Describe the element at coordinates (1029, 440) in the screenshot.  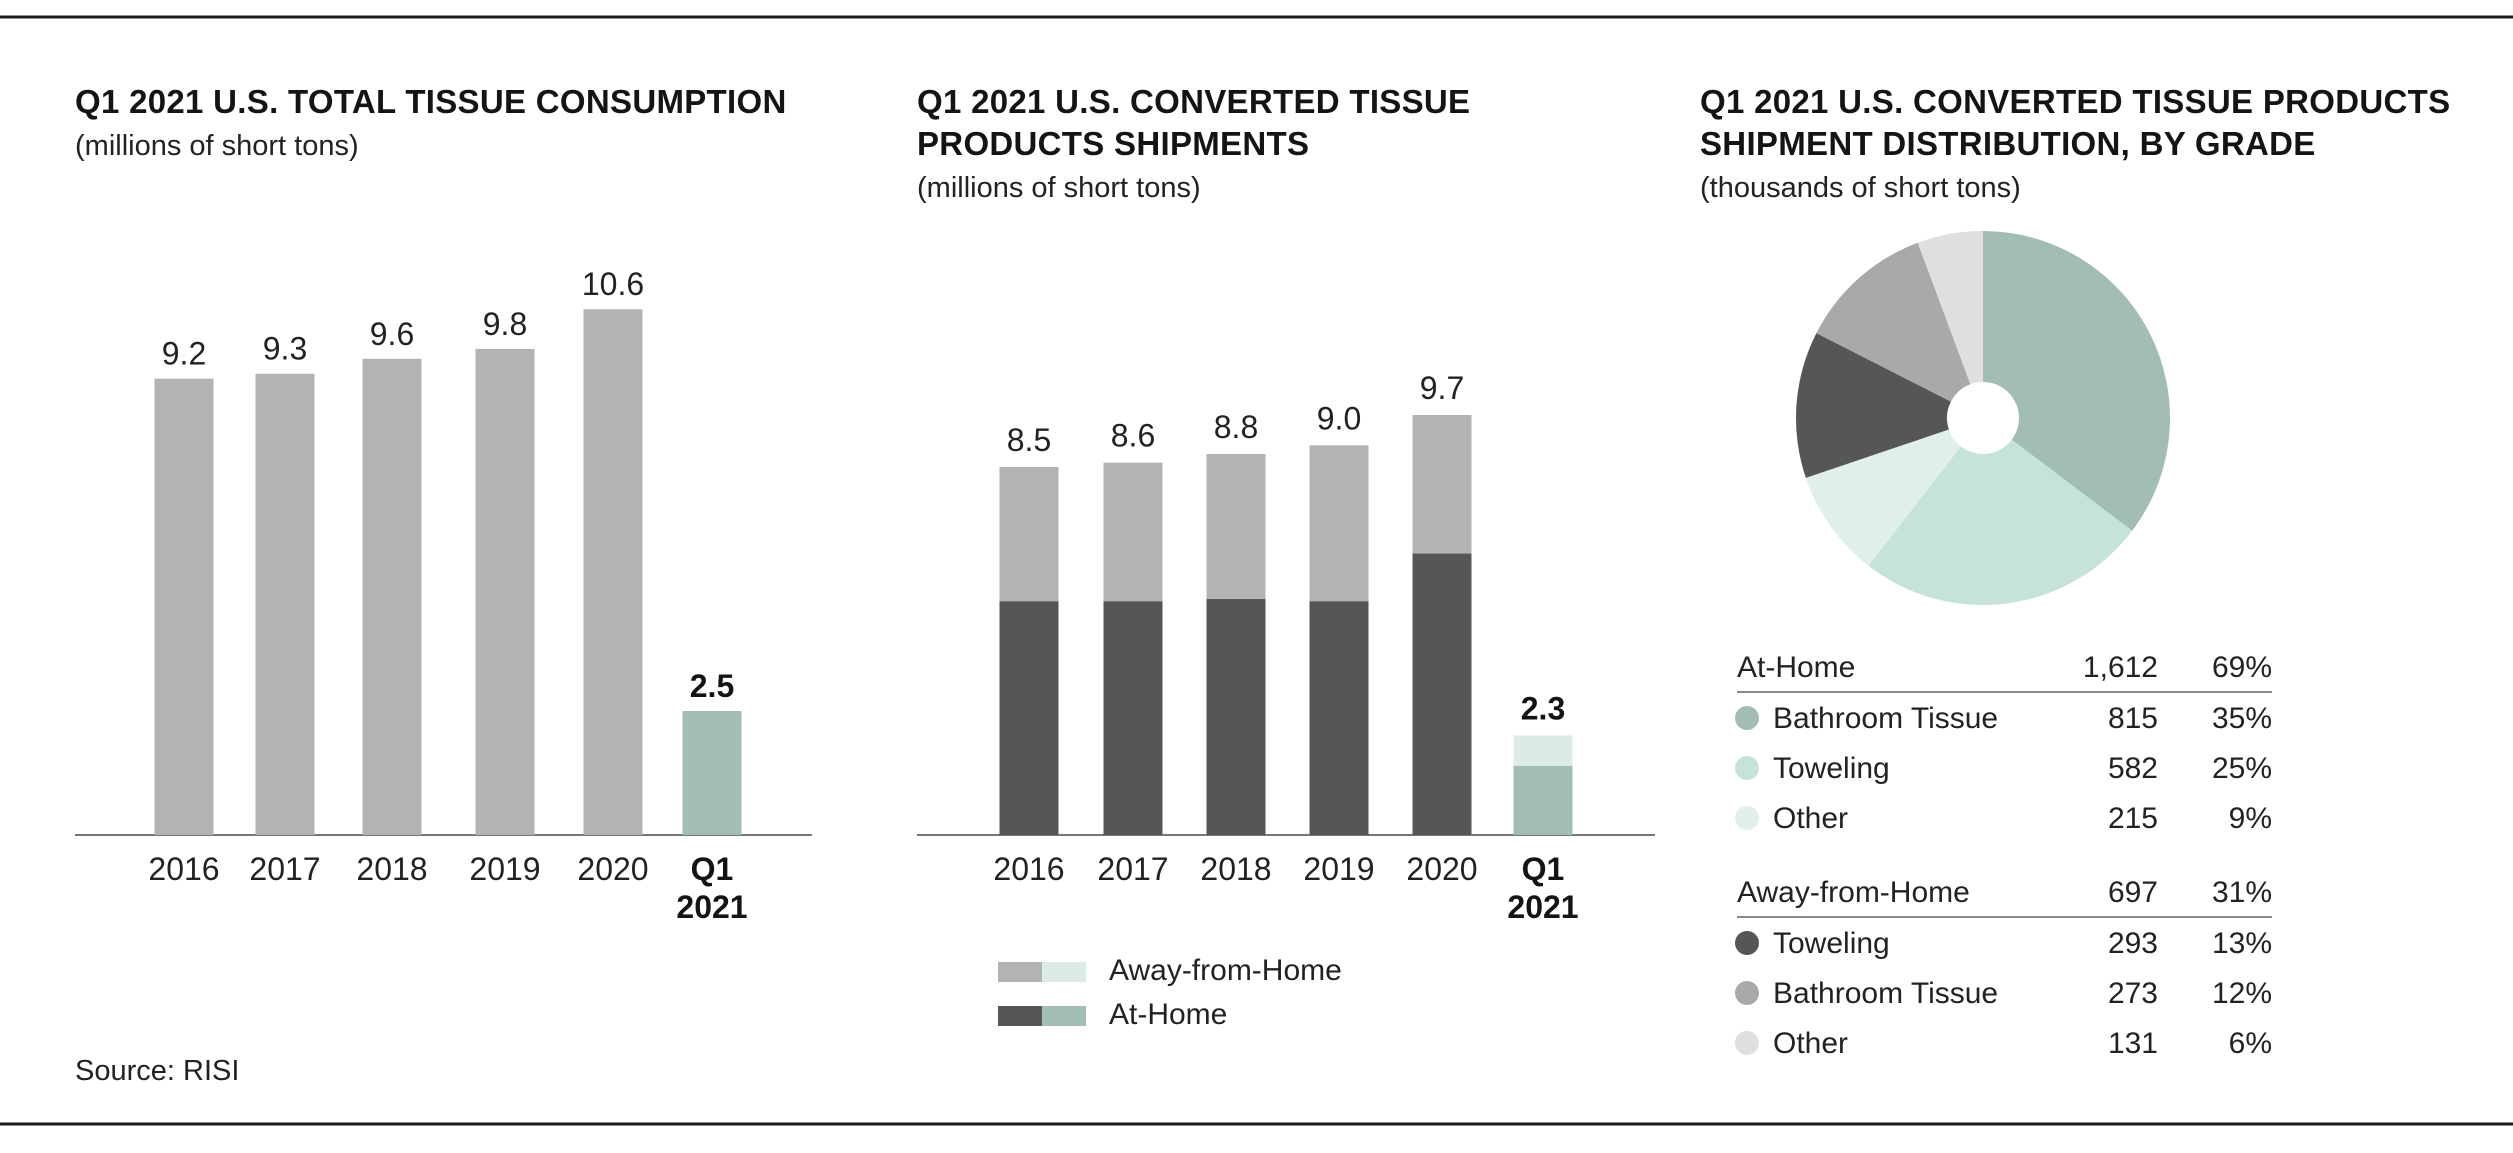
I see `chart2-total-label: 8.5` at that location.